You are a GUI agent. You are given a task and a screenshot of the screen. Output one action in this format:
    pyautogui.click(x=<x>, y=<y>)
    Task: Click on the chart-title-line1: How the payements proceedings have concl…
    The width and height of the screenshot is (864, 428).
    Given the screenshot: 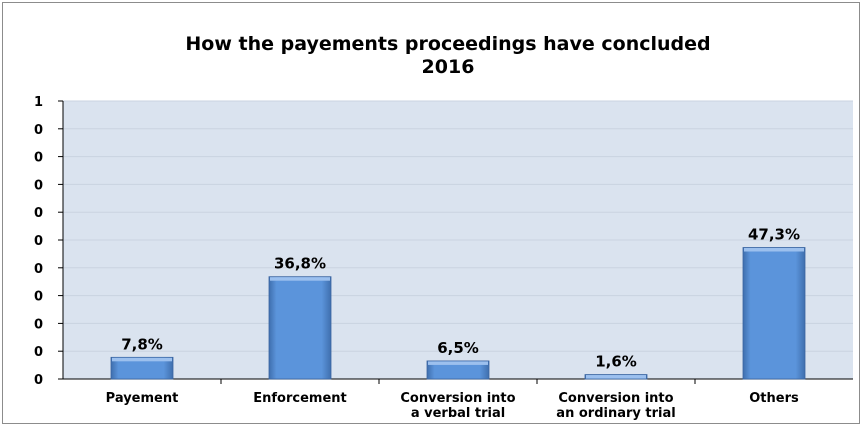 What is the action you would take?
    pyautogui.click(x=448, y=44)
    